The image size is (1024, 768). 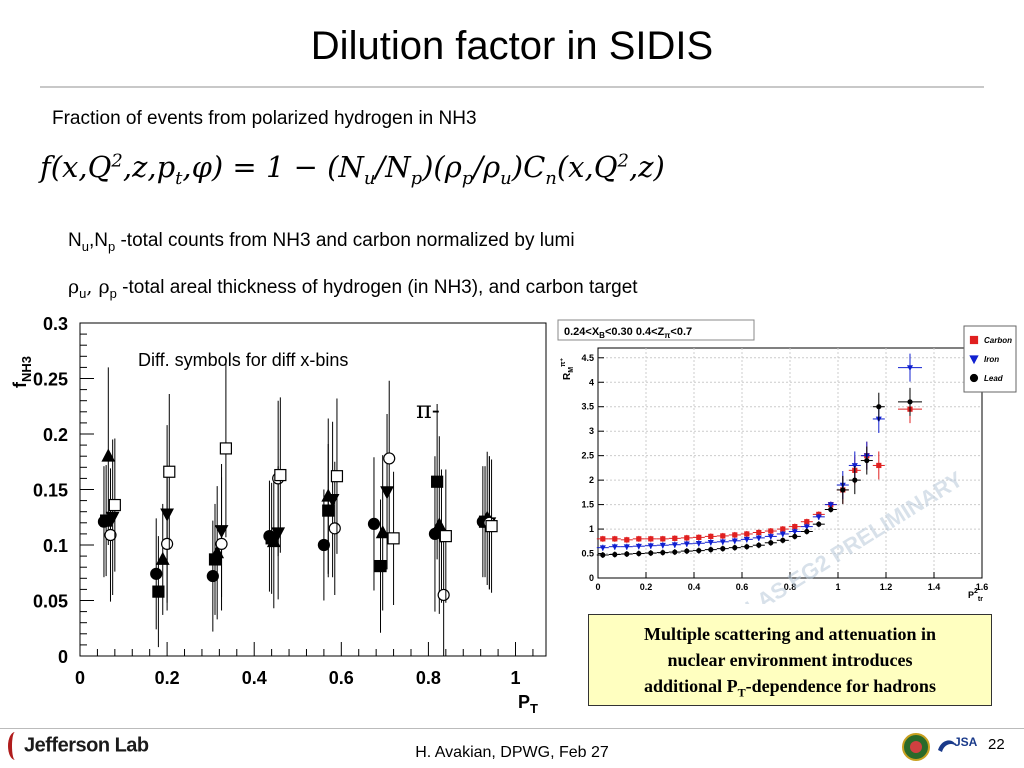 What do you see at coordinates (83, 293) in the screenshot?
I see `def-sub: u` at bounding box center [83, 293].